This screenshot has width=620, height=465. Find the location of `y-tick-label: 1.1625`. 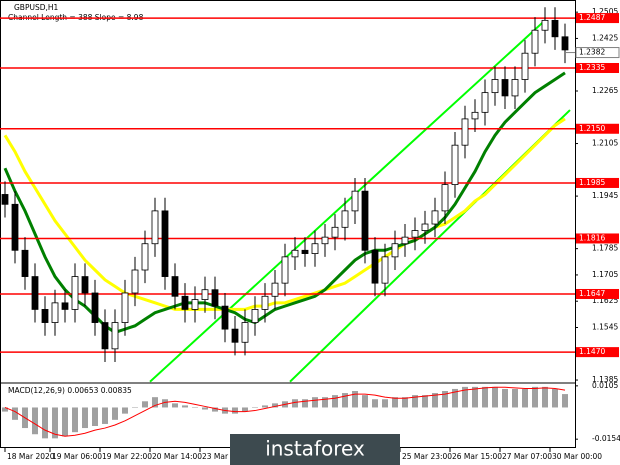

y-tick-label: 1.1625 is located at coordinates (605, 300).